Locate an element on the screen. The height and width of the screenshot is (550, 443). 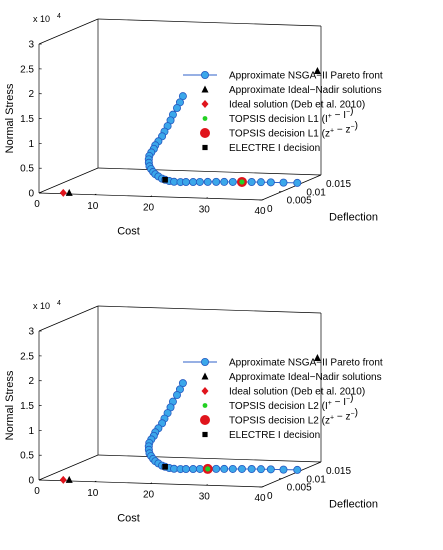
legend-label: ELECTRE I decision is located at coordinates (274, 435).